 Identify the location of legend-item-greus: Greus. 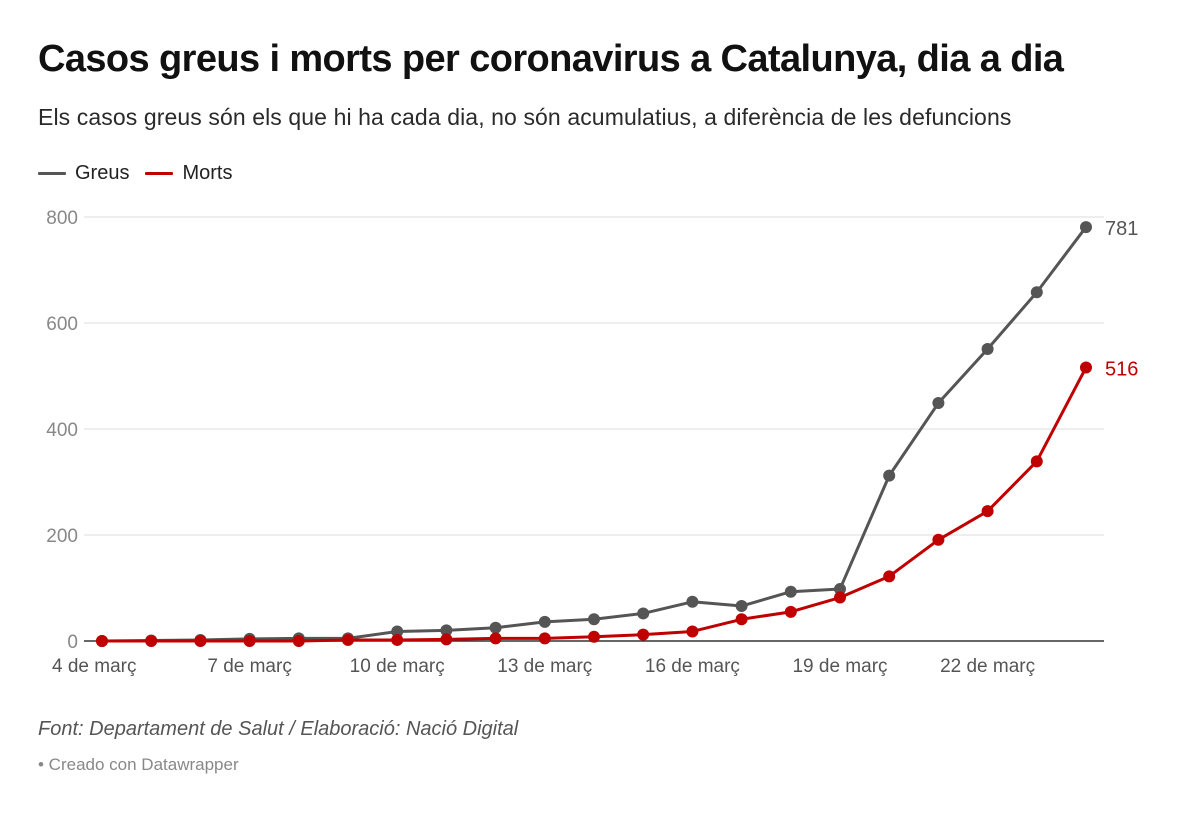
(83, 173).